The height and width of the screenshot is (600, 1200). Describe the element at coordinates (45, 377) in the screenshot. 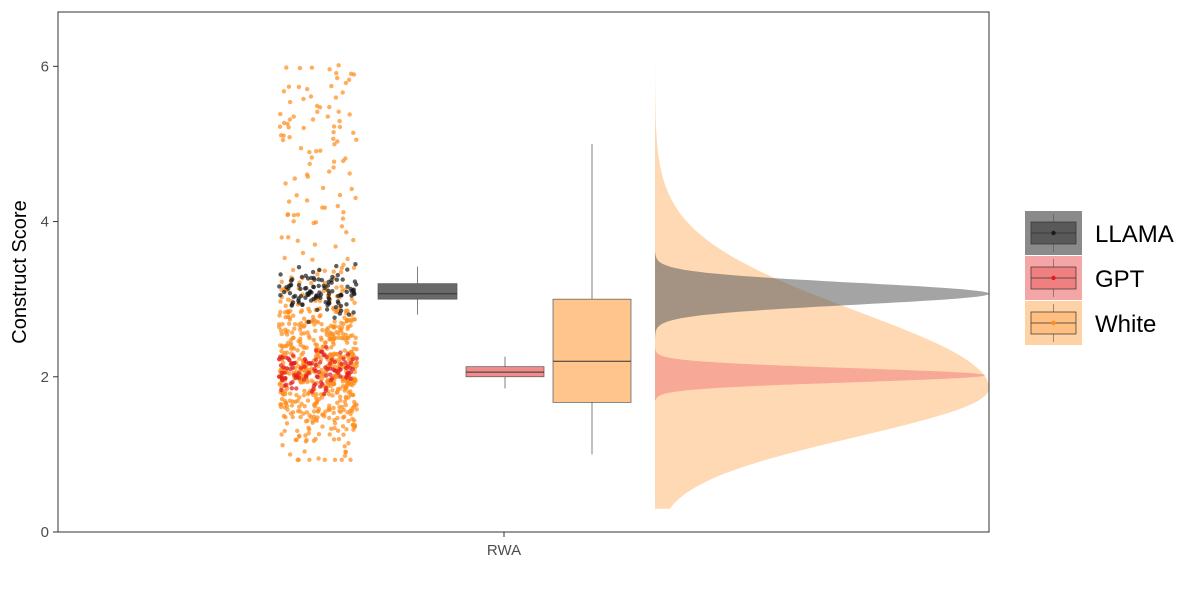

I see `y-tick-label: 2` at that location.